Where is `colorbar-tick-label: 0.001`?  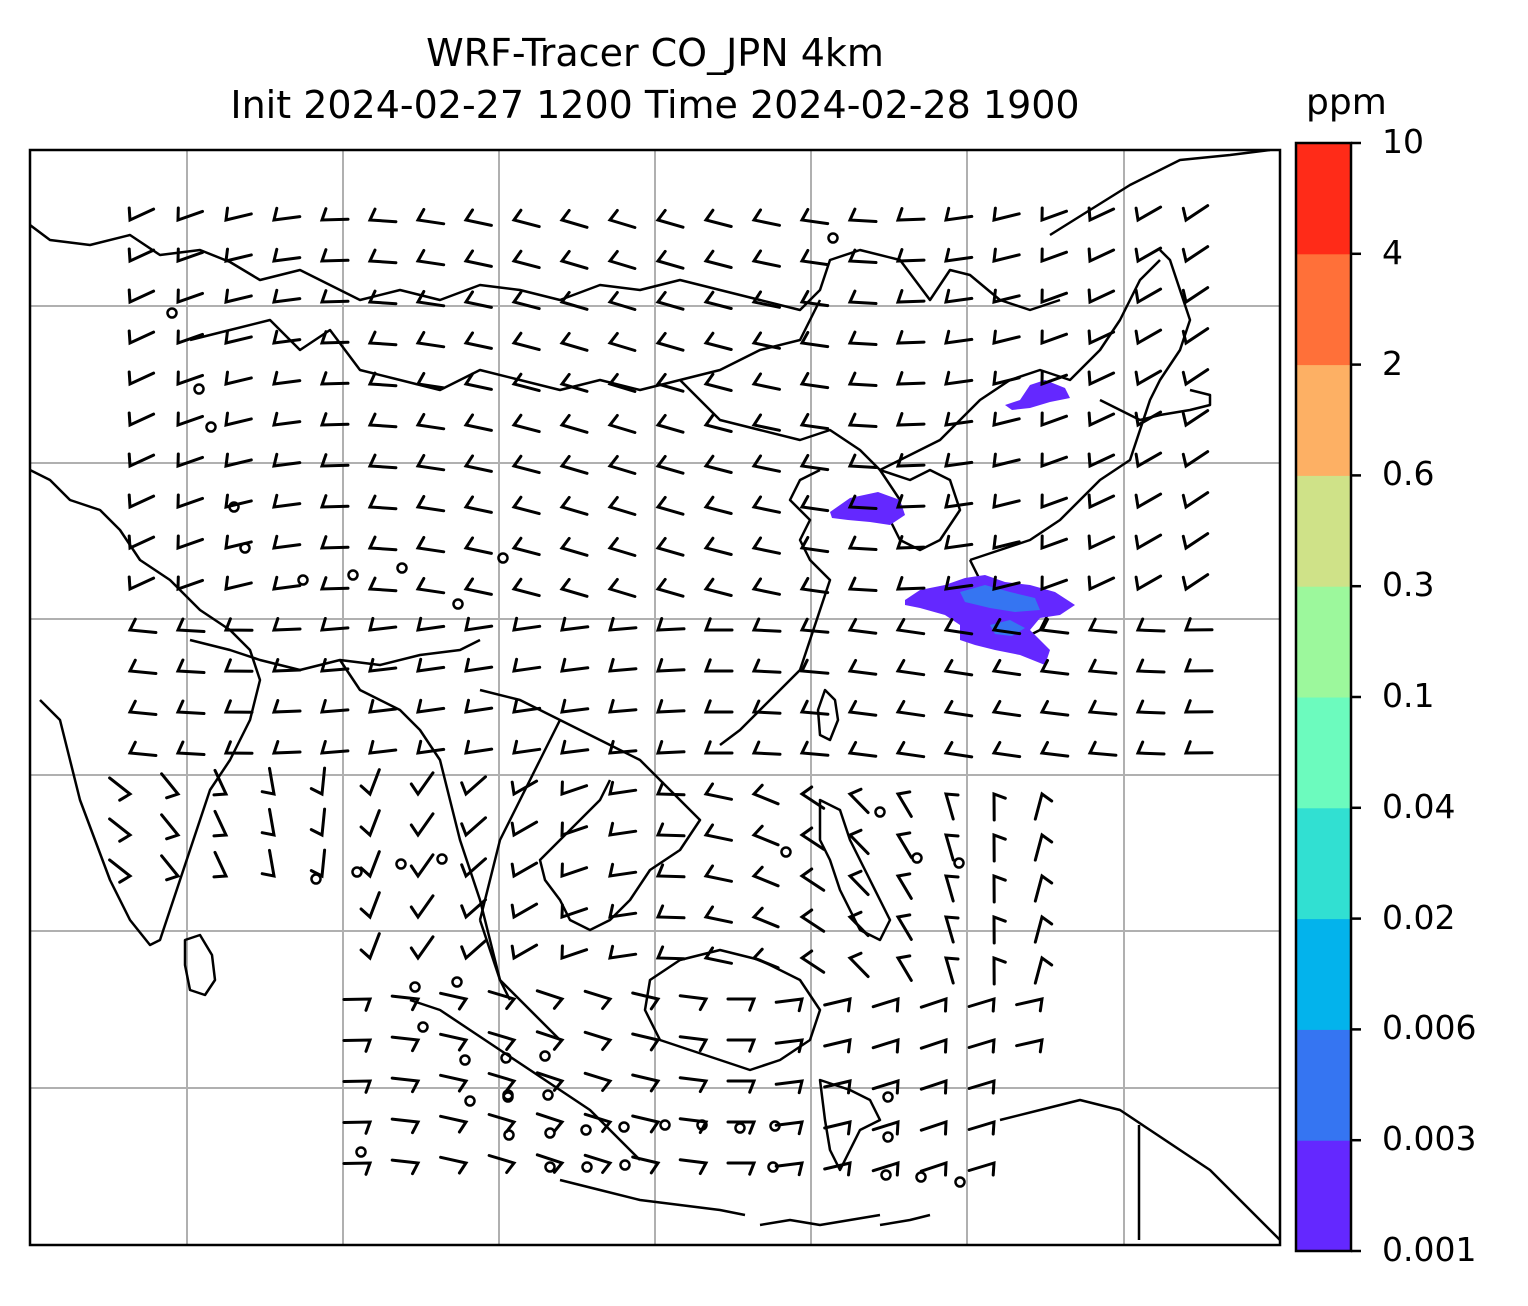 colorbar-tick-label: 0.001 is located at coordinates (1429, 1249).